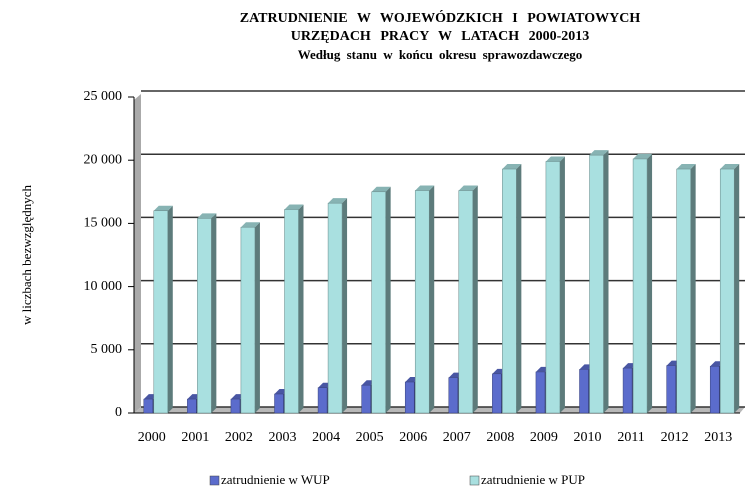 The height and width of the screenshot is (489, 745). What do you see at coordinates (103, 286) in the screenshot?
I see `y-tick-label: 10 000` at bounding box center [103, 286].